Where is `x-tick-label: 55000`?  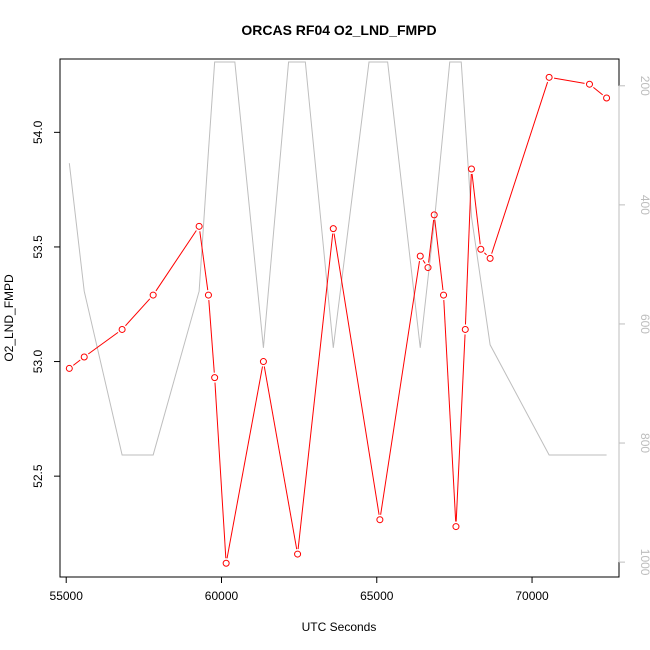 x-tick-label: 55000 is located at coordinates (67, 596).